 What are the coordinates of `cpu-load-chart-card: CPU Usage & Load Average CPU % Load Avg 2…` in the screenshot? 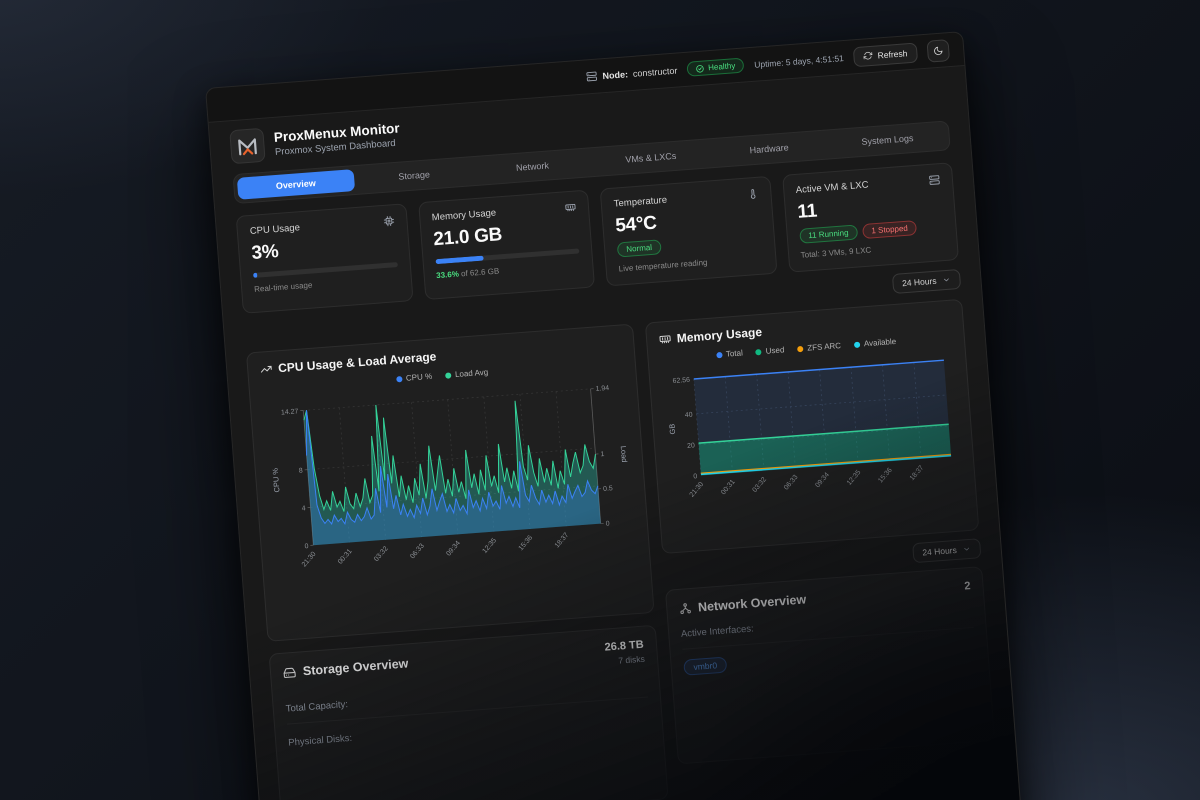 It's located at (450, 482).